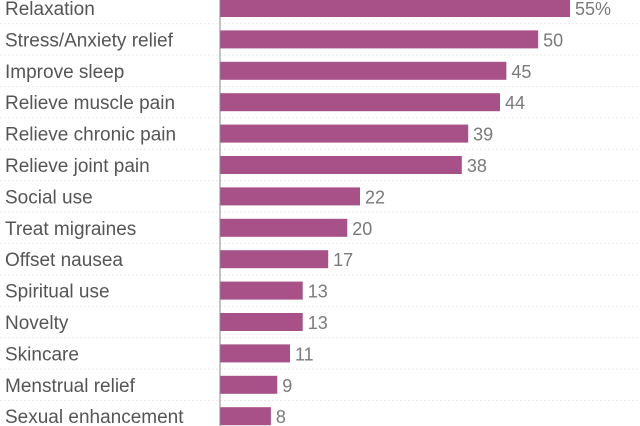 The width and height of the screenshot is (640, 426). I want to click on category-label: Treat migraines, so click(70, 229).